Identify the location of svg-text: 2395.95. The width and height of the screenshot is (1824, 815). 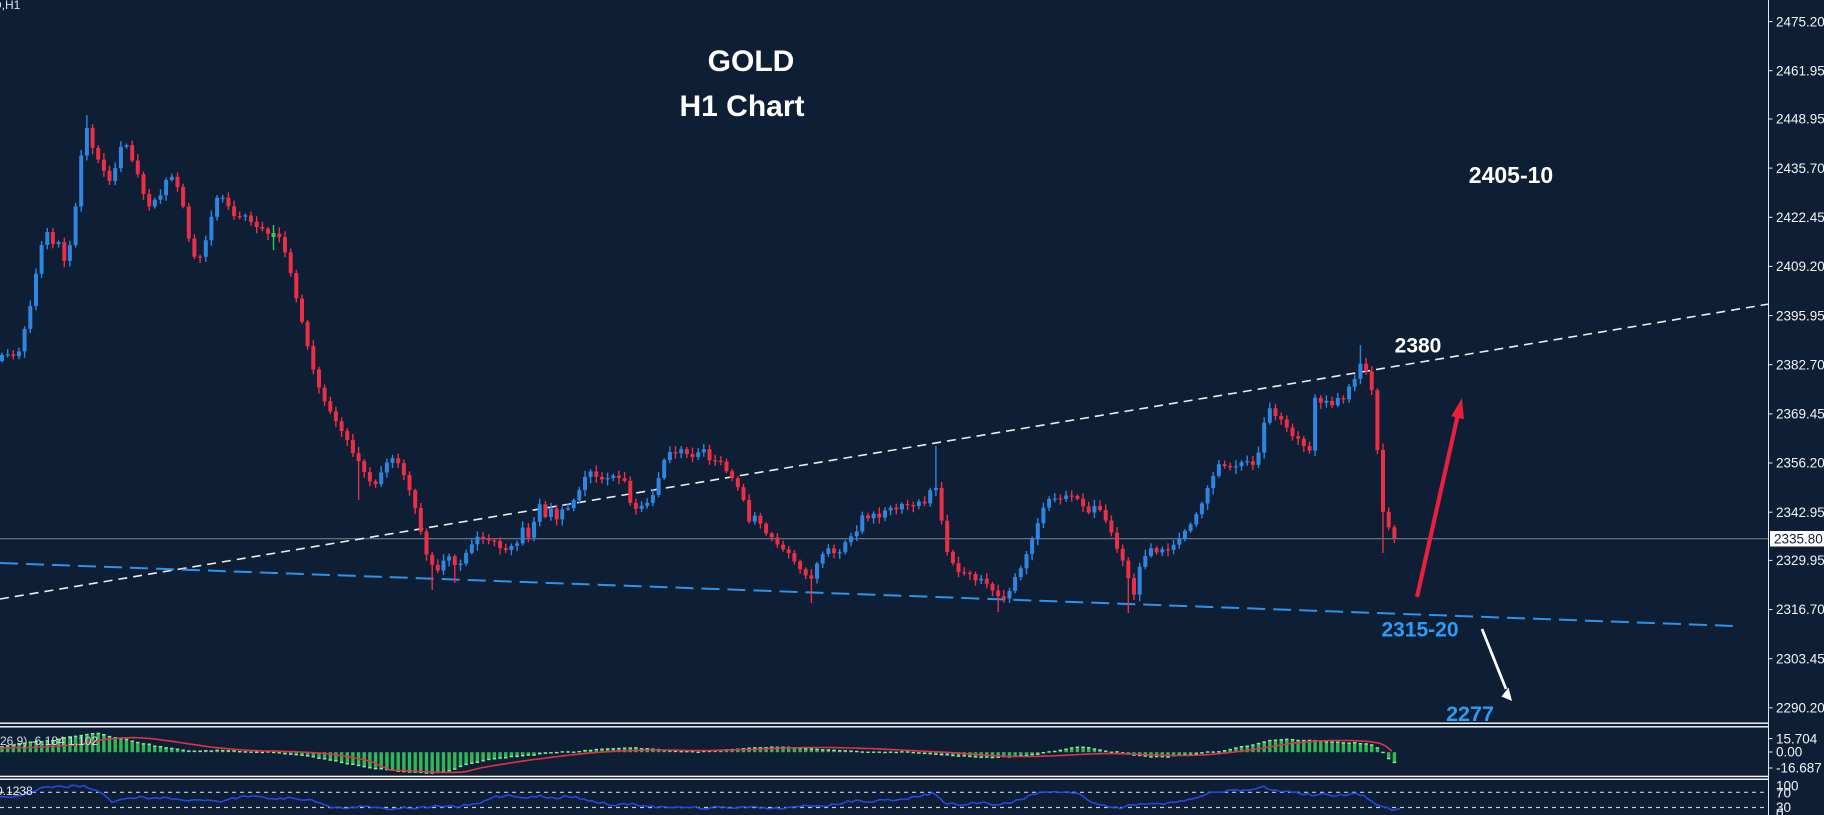
(1800, 315).